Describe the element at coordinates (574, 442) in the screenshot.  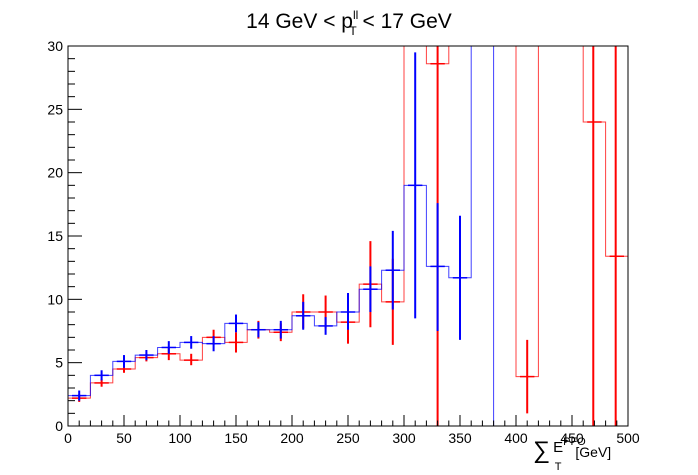
I see `x-axis-superscript: PFO` at that location.